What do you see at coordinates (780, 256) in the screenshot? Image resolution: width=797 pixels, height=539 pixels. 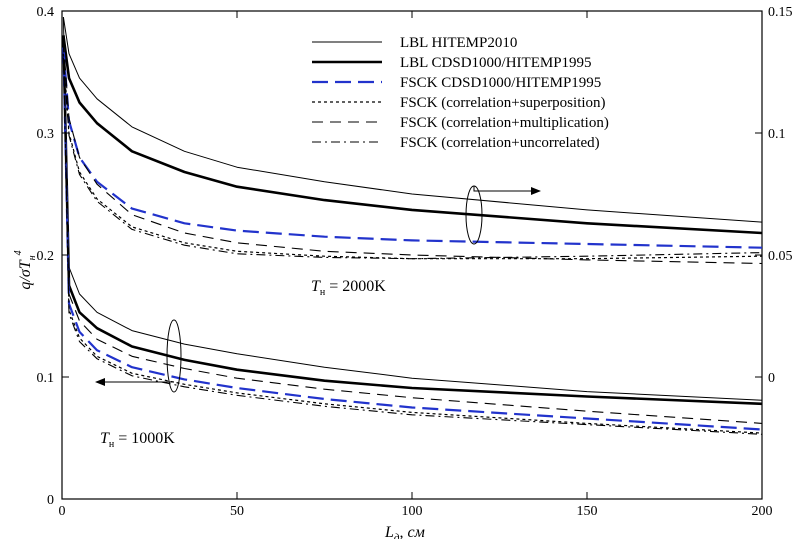 I see `y-tick-label-right: 0.05` at bounding box center [780, 256].